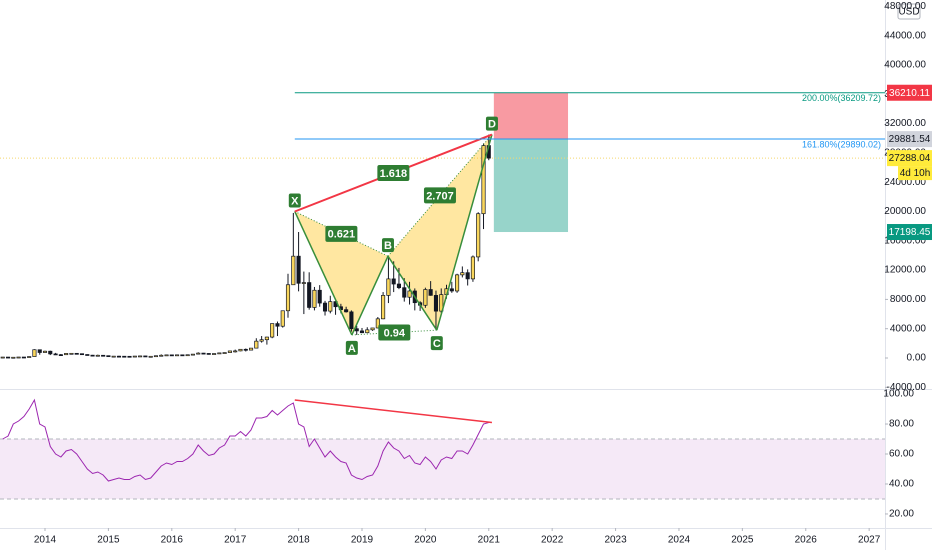 Image resolution: width=932 pixels, height=550 pixels. What do you see at coordinates (907, 387) in the screenshot?
I see `y-tick-label: -4000.00` at bounding box center [907, 387].